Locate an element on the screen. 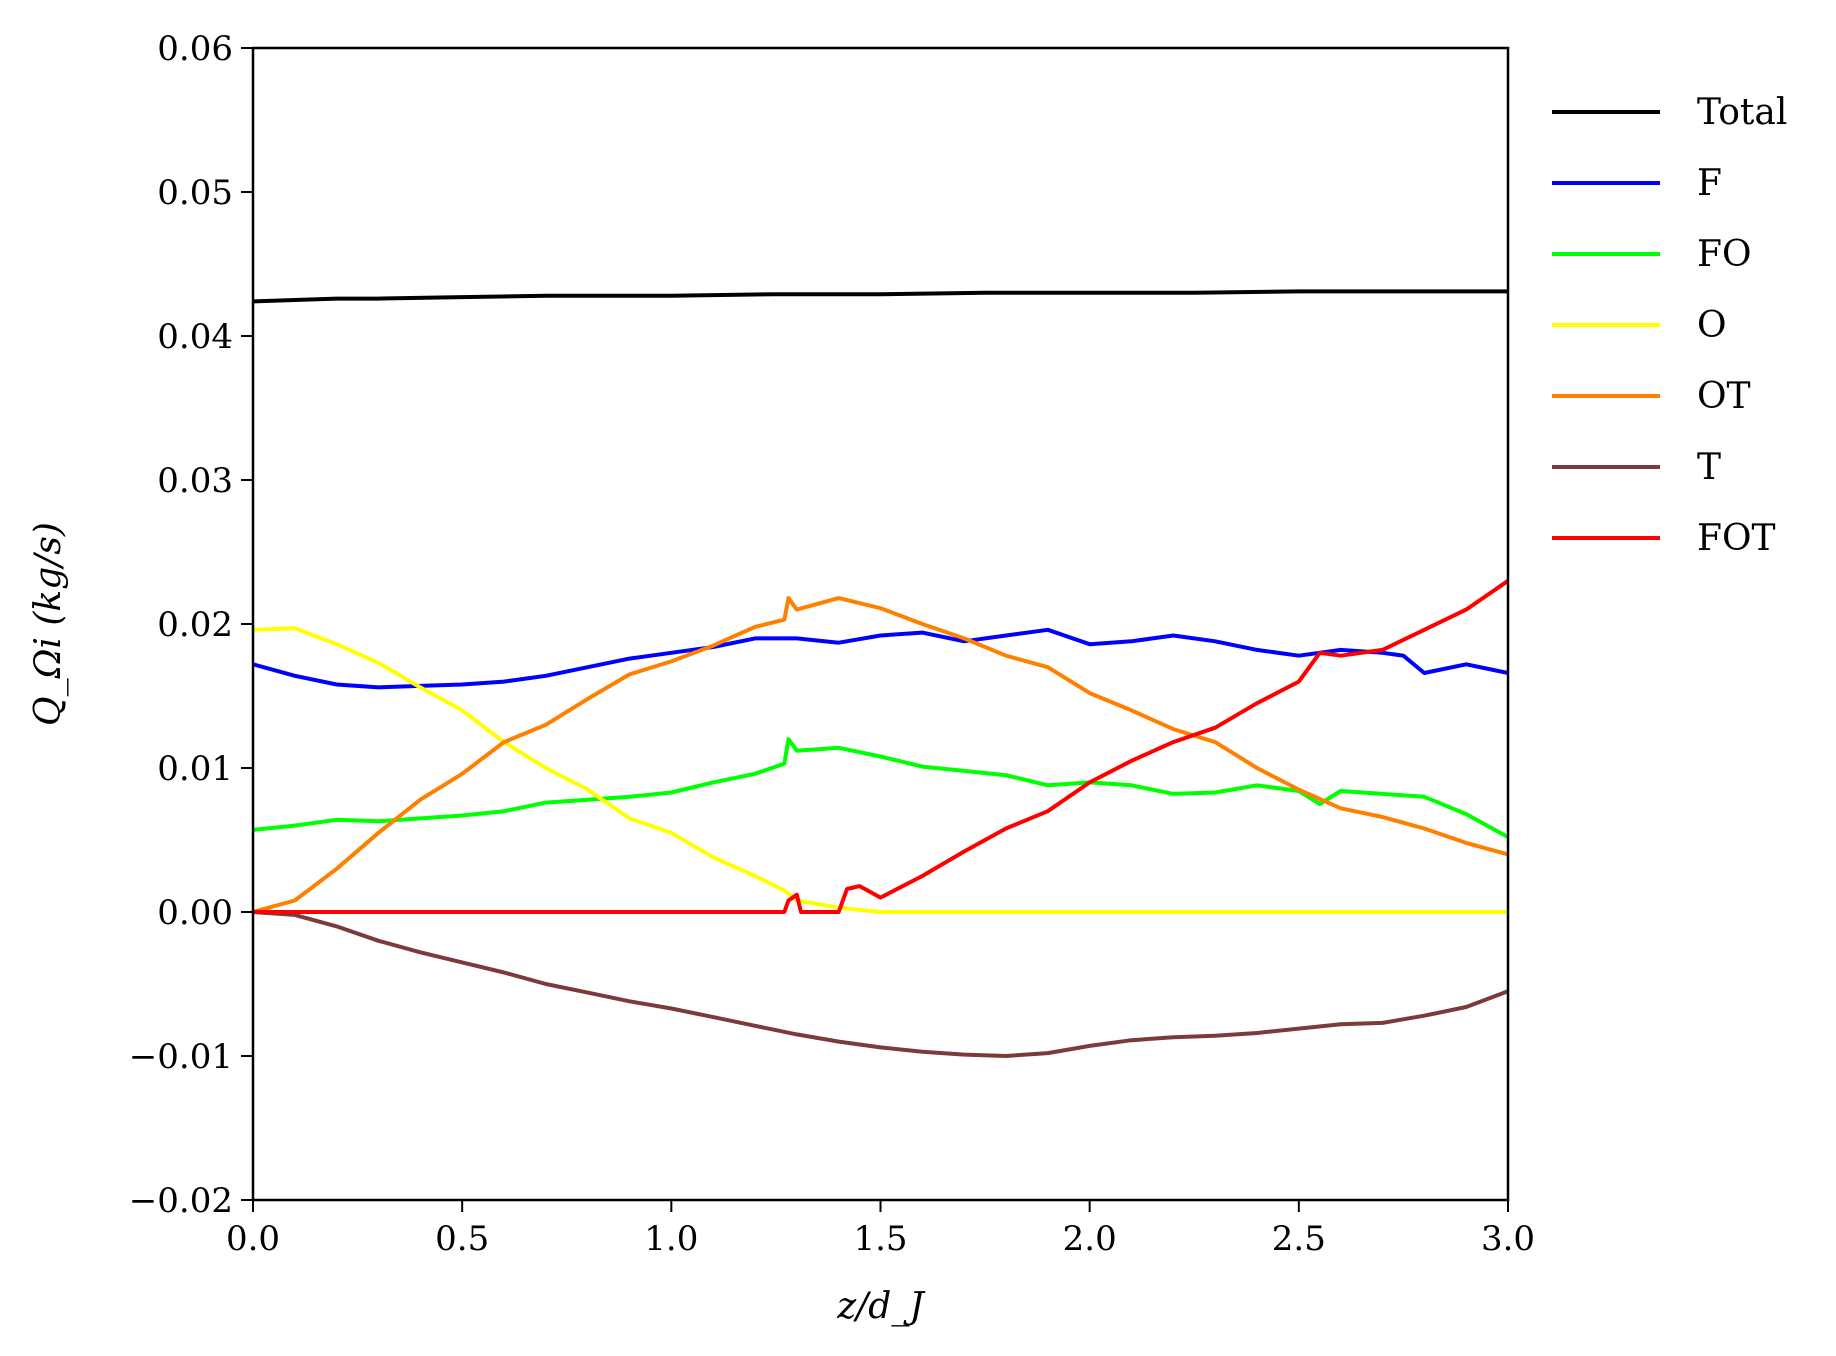 The width and height of the screenshot is (1836, 1356). y-tick-label: 0.04 is located at coordinates (195, 337).